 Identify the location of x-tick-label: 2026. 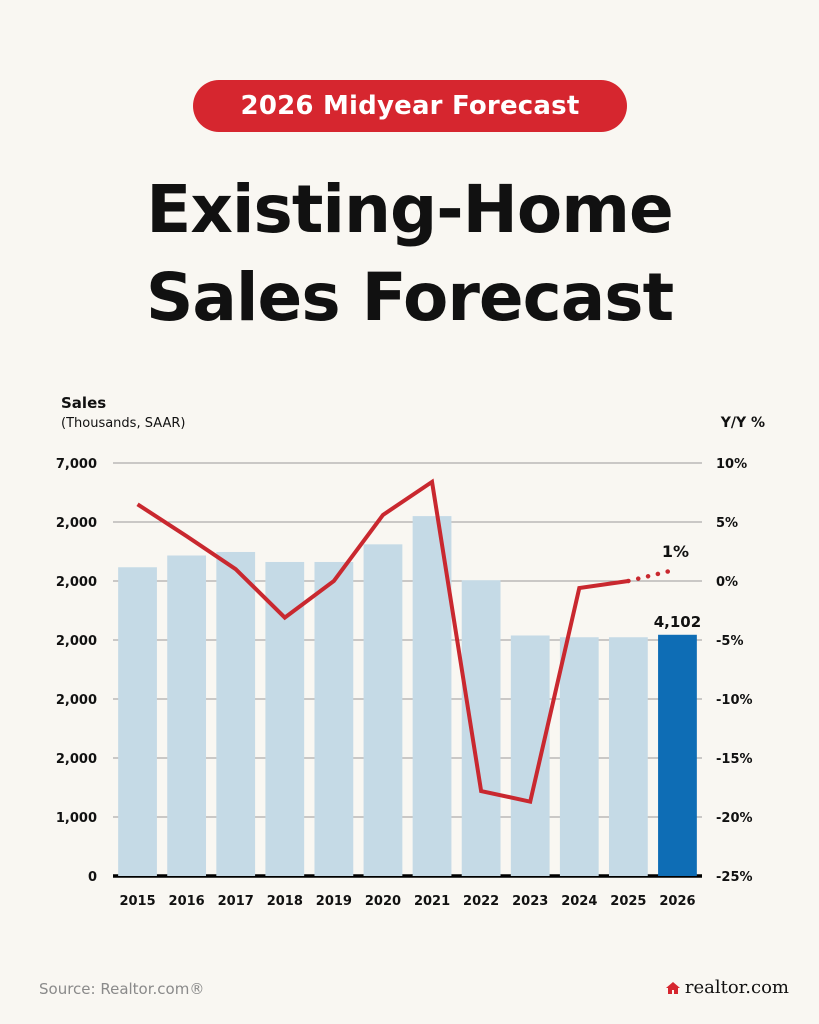
(677, 901).